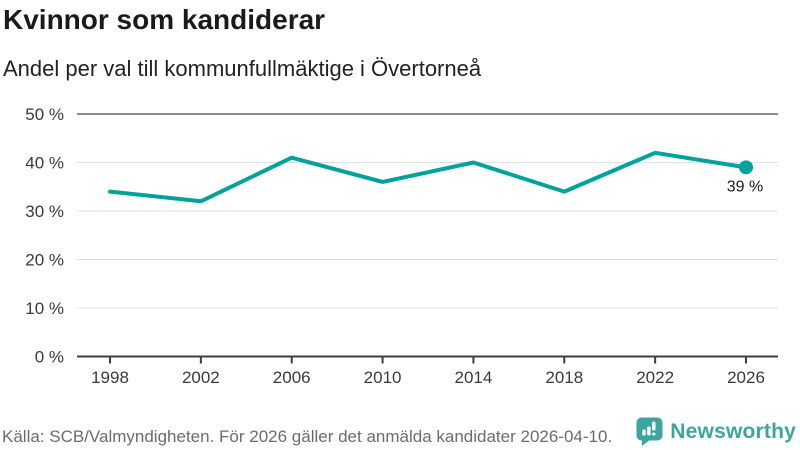 This screenshot has height=450, width=800. Describe the element at coordinates (649, 431) in the screenshot. I see `newsworthy-speech-bubble-chart-icon` at that location.